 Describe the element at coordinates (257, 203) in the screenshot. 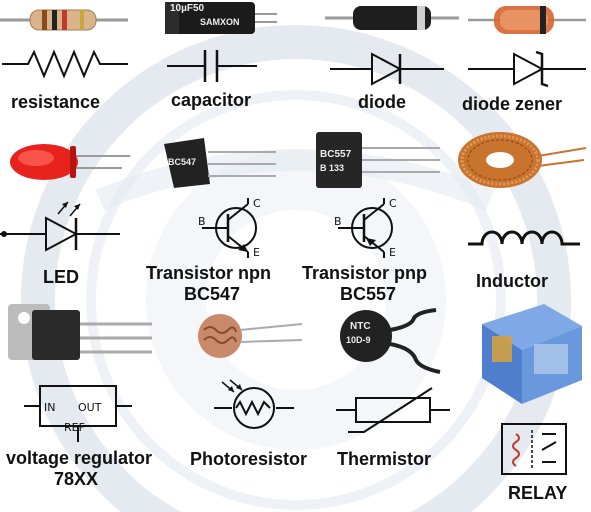

I see `npn-pin-c: C` at that location.